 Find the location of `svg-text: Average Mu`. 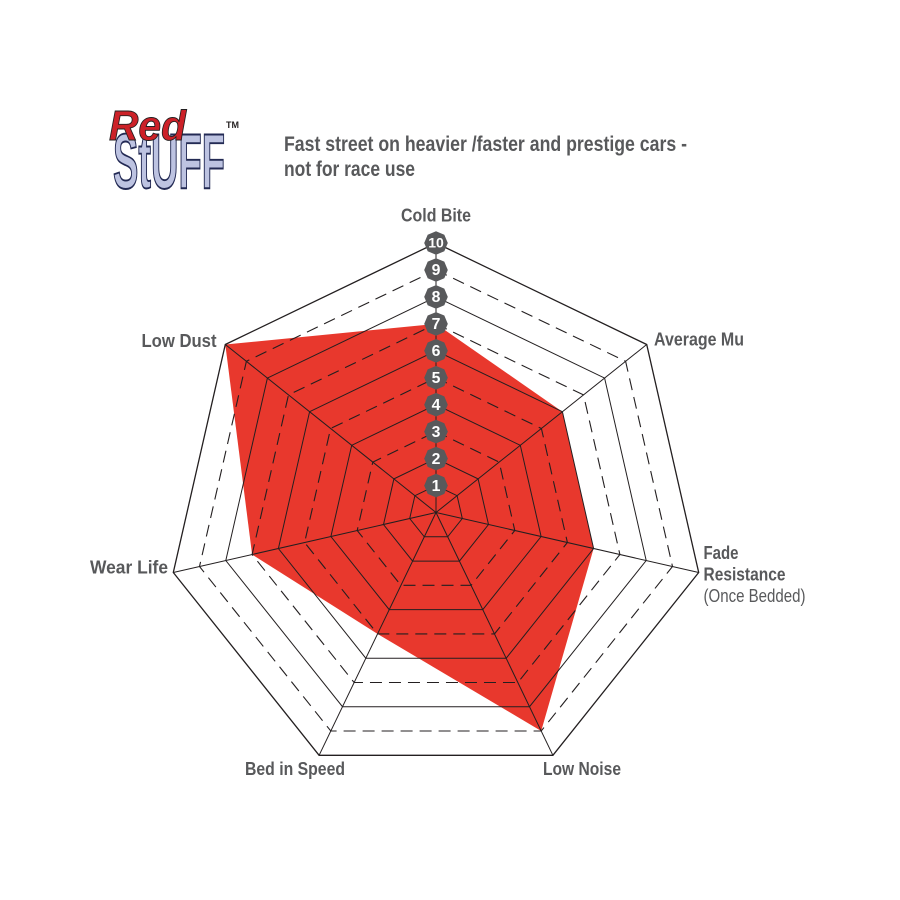

svg-text: Average Mu is located at coordinates (699, 339).